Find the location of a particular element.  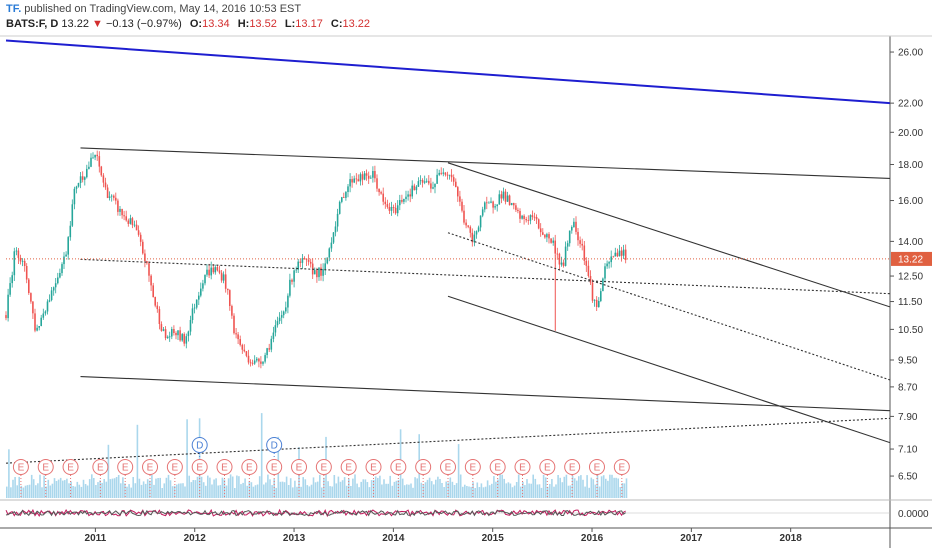

event-markers: E E E E E E E E E E E E E E E E E E E E E E E E ED D is located at coordinates (321, 468).